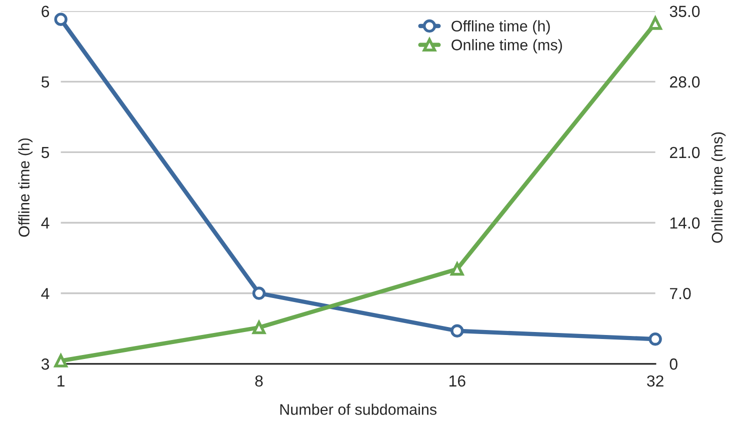 The height and width of the screenshot is (428, 733). What do you see at coordinates (25, 187) in the screenshot?
I see `y-axis-title: Offline time (h)` at bounding box center [25, 187].